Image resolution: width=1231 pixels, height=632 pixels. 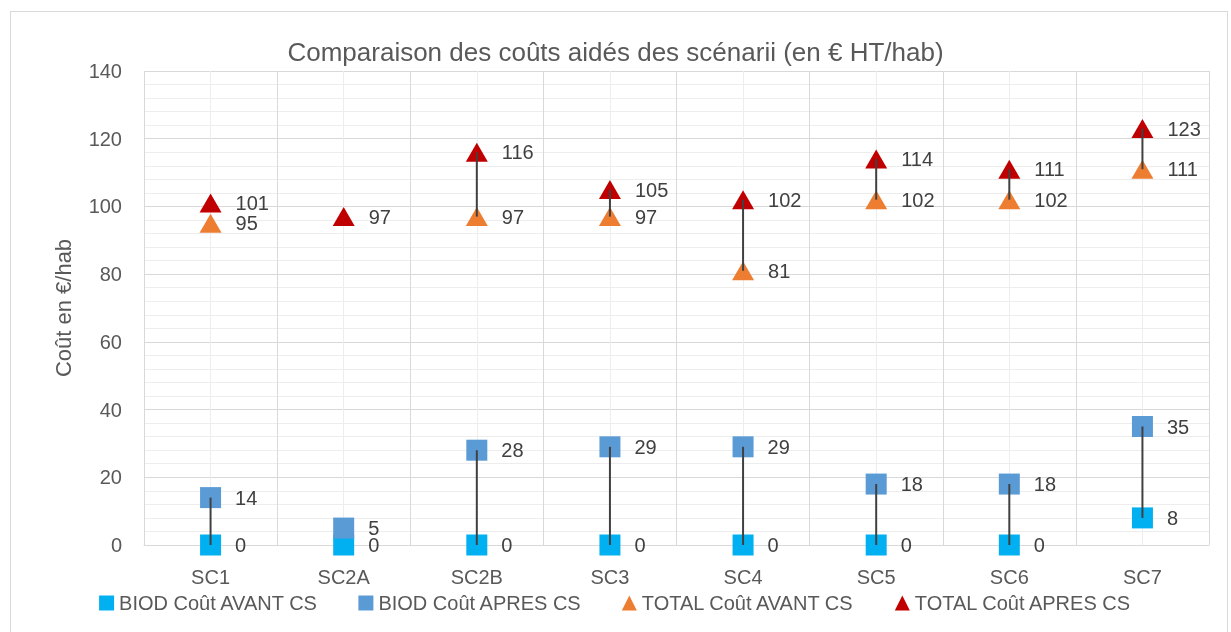 I want to click on x-tick-label: SC6, so click(x=1009, y=577).